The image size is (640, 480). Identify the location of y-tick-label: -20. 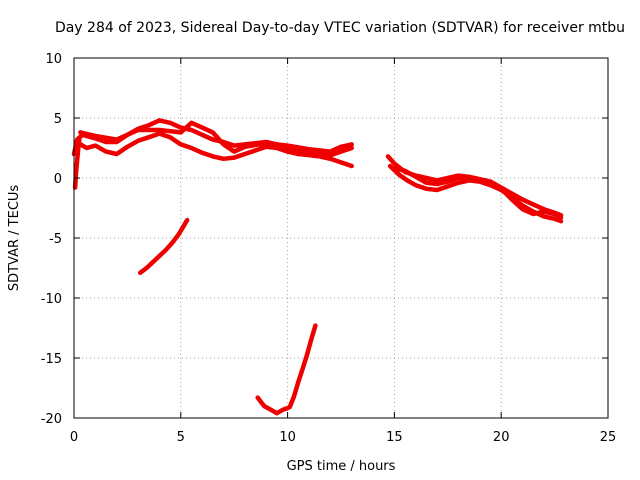
(51, 419).